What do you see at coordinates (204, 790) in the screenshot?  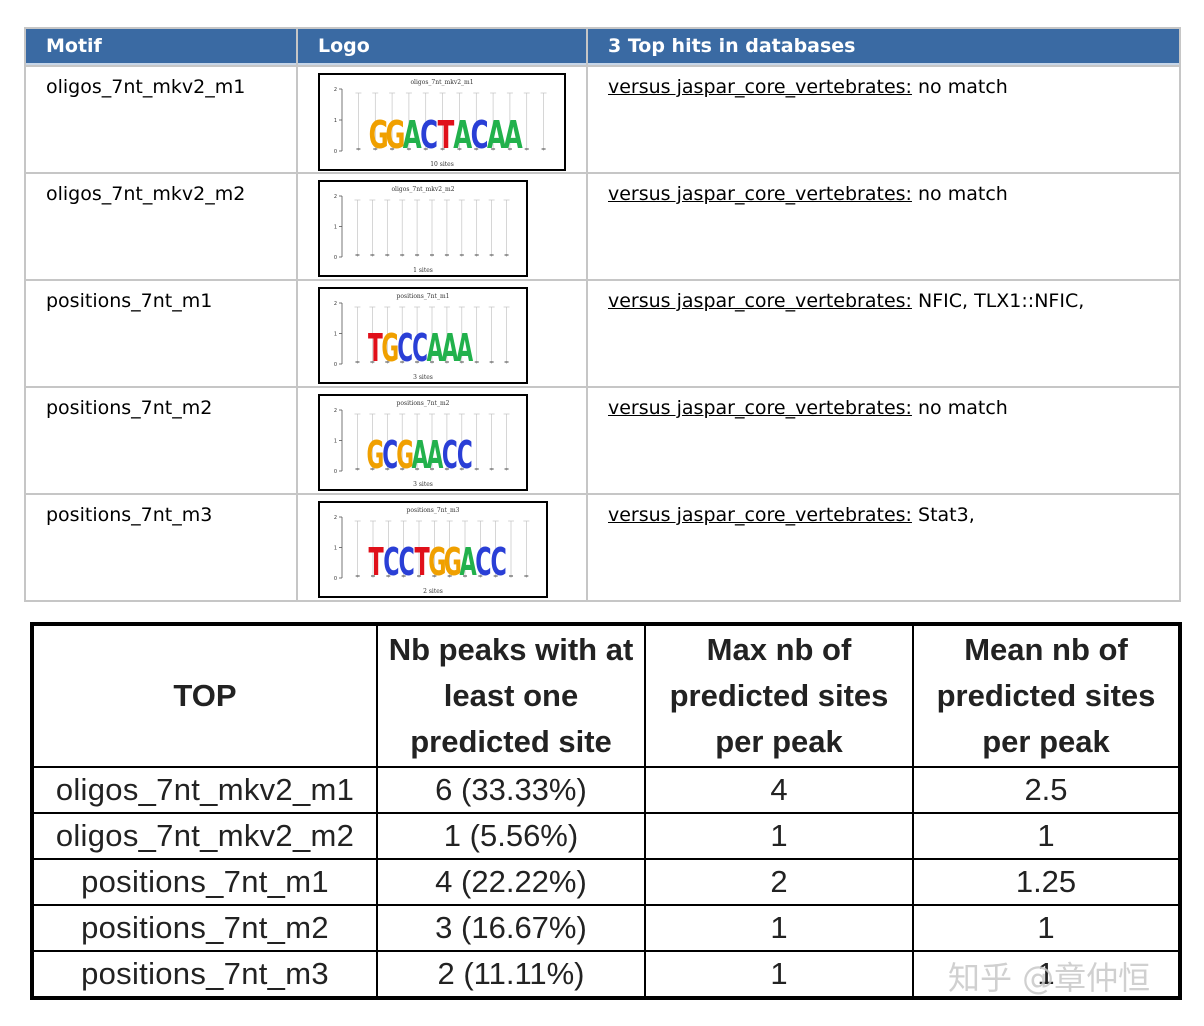 I see `summary-motif-name: oligos_7nt_mkv2_m1` at bounding box center [204, 790].